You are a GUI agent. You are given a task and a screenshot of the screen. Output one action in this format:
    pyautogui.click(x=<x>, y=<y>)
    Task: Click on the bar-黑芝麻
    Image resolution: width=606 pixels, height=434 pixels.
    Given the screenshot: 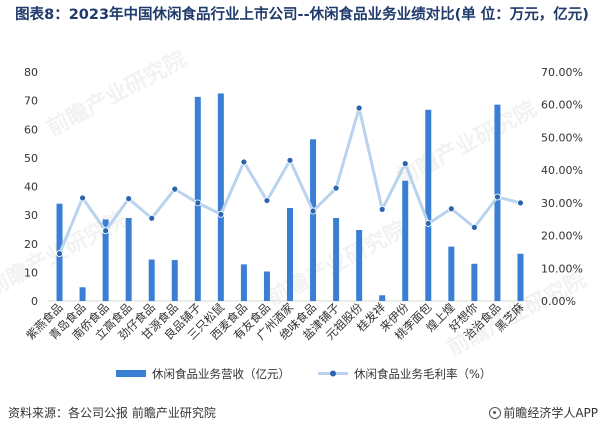 What is the action you would take?
    pyautogui.click(x=520, y=277)
    